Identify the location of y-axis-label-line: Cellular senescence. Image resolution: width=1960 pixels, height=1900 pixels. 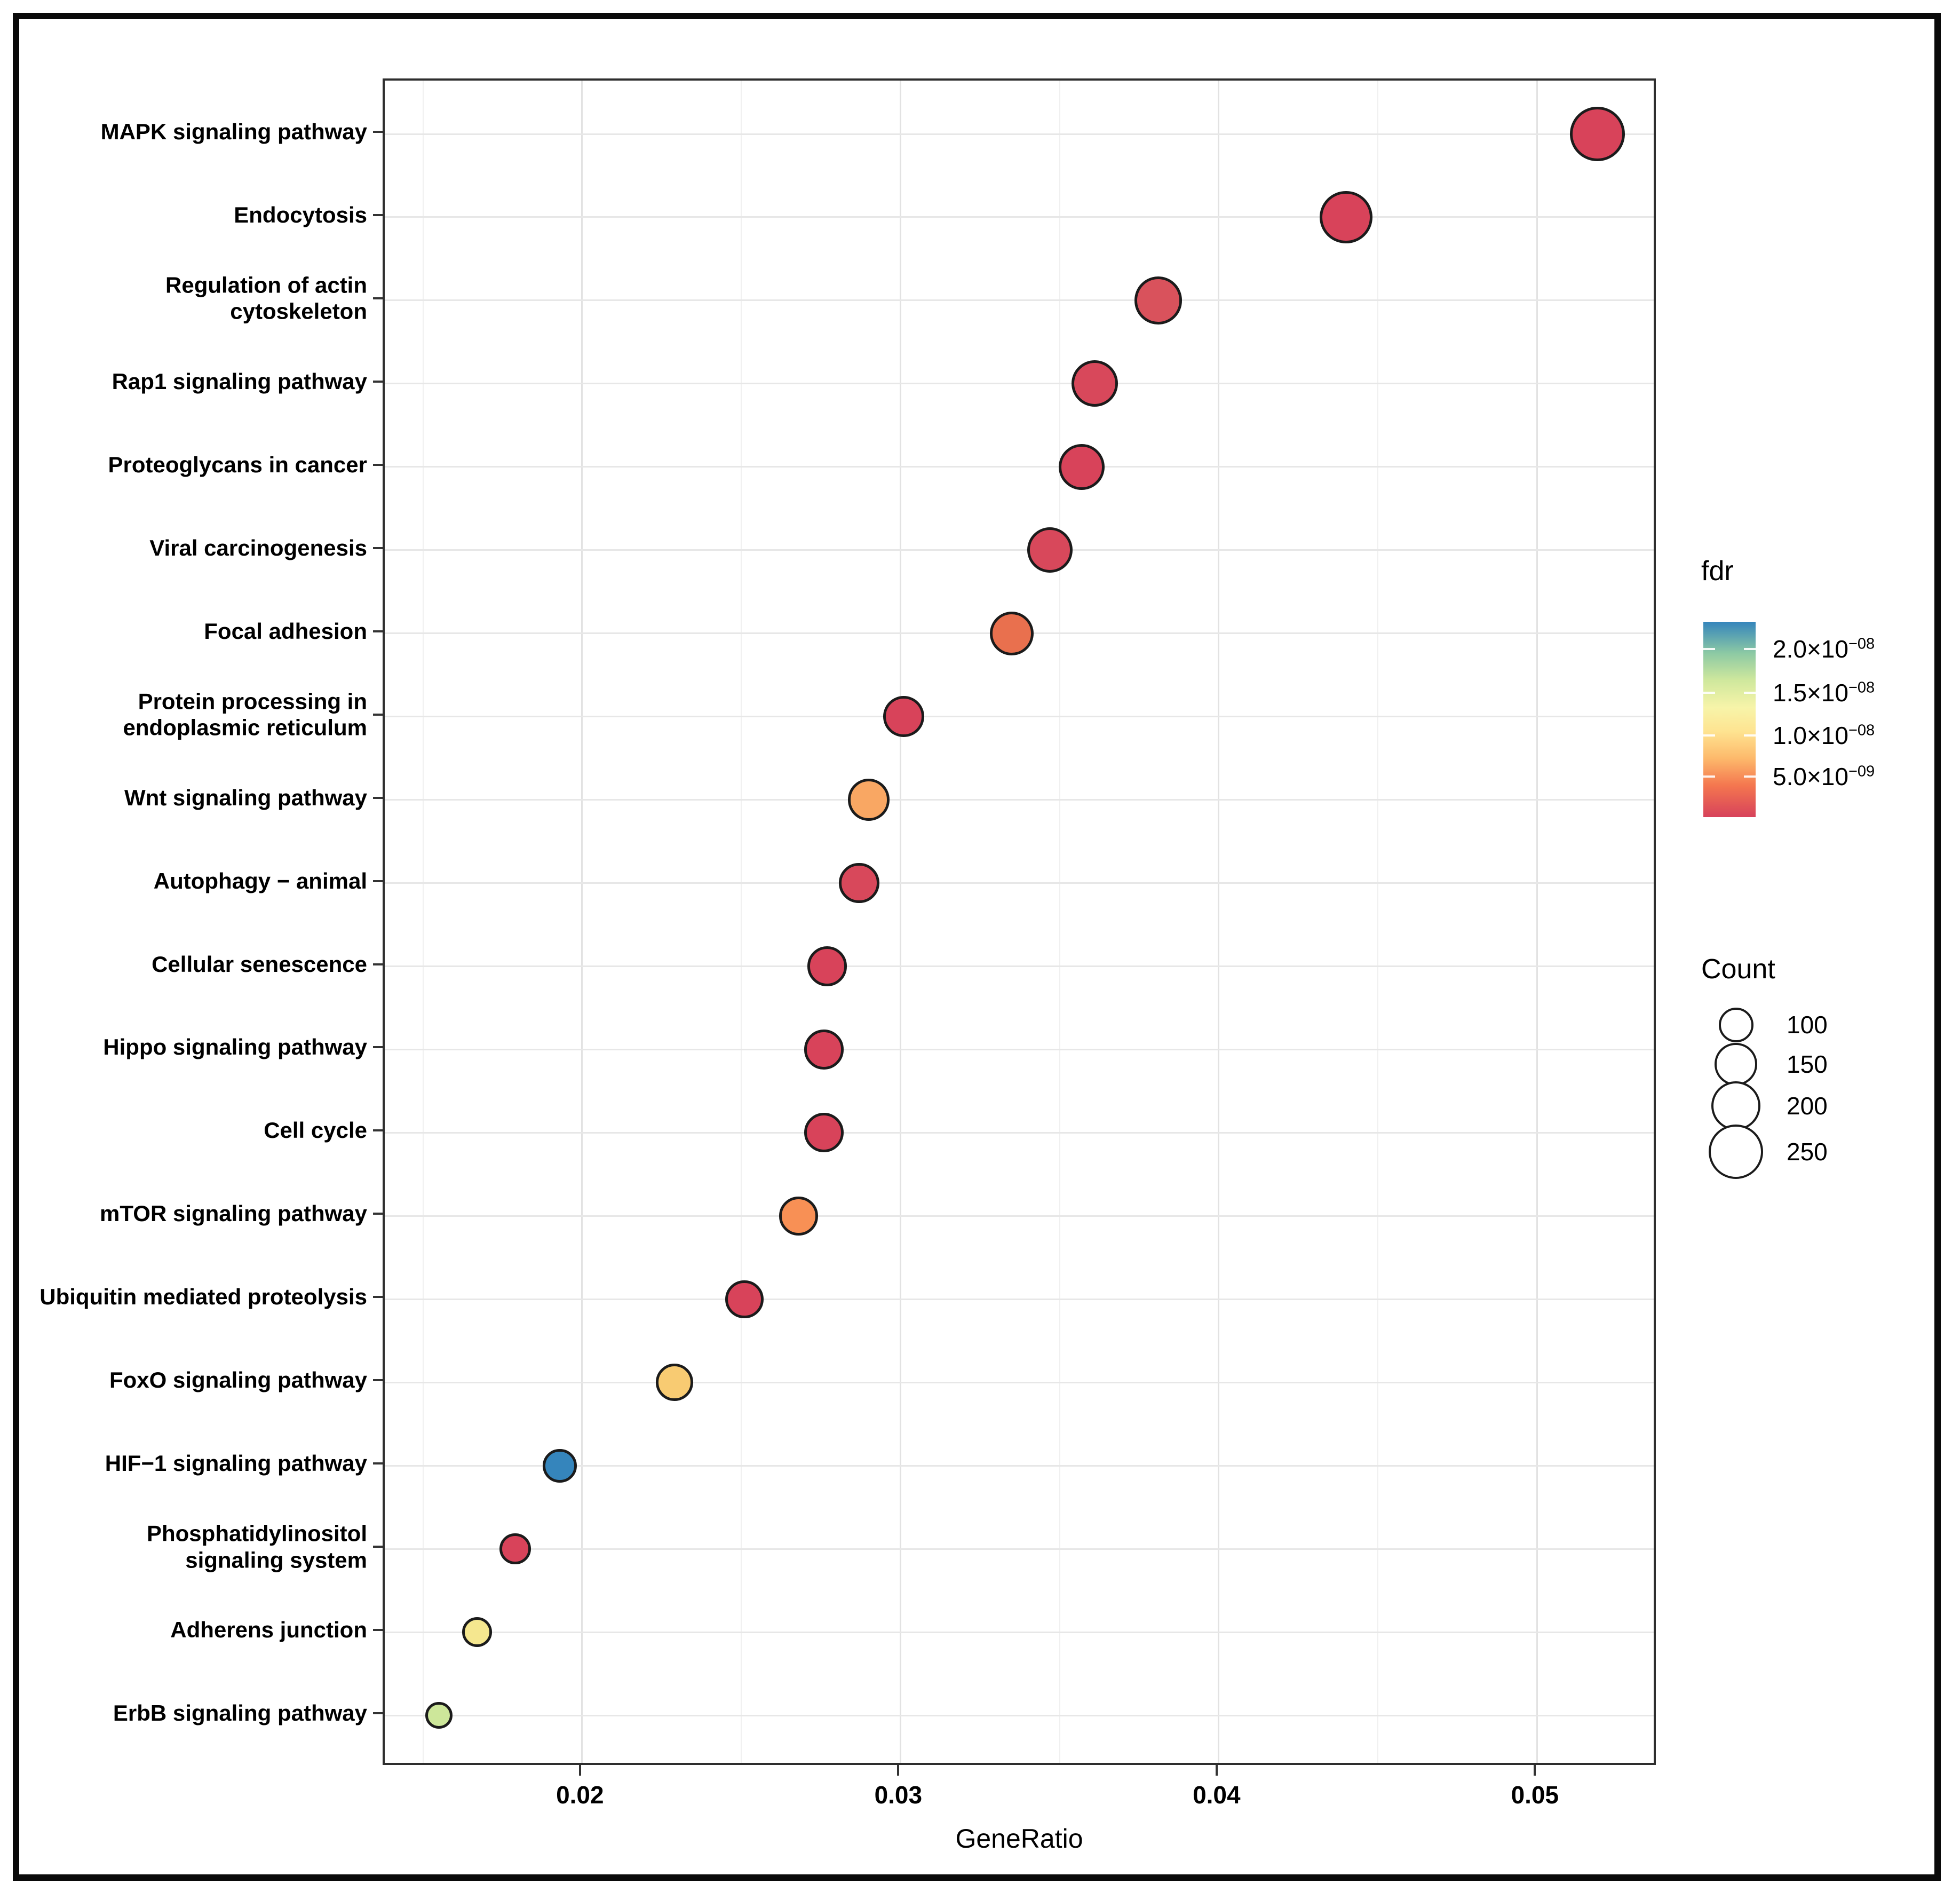
(259, 964).